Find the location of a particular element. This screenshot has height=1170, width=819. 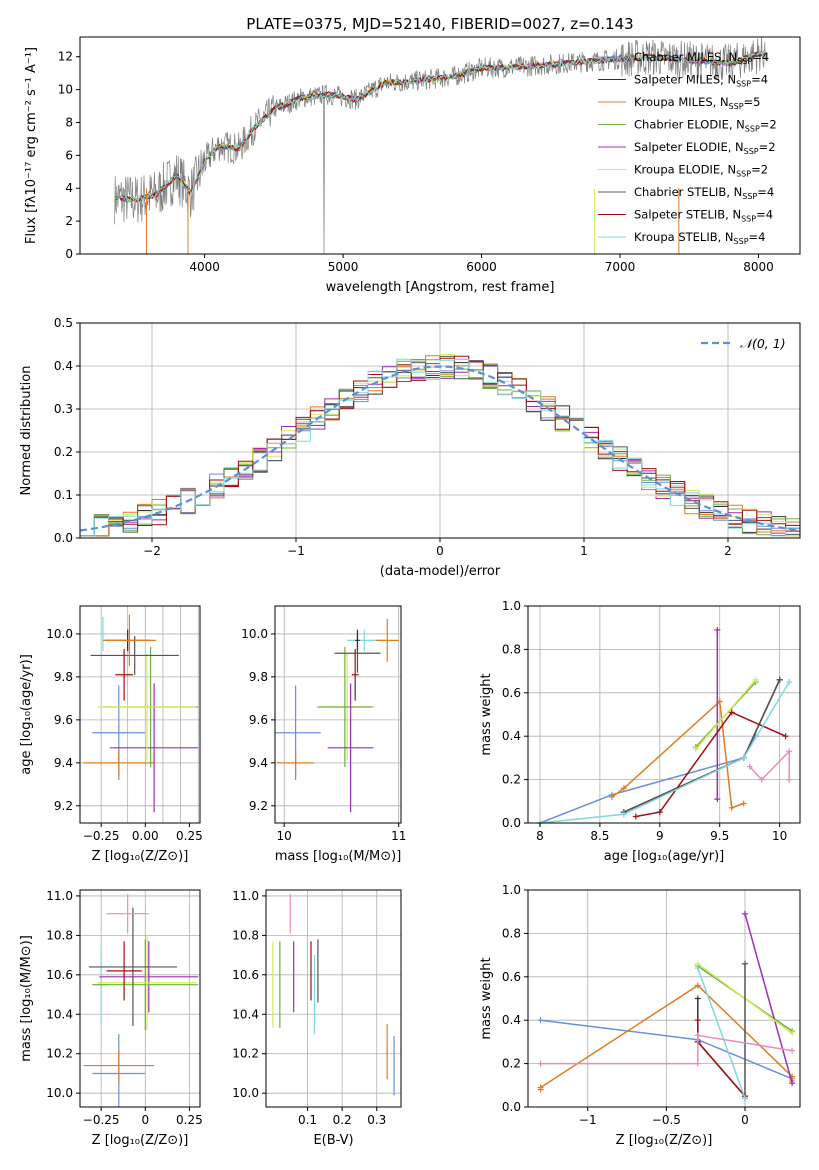

y-tick-label: 0.8 is located at coordinates (511, 649).